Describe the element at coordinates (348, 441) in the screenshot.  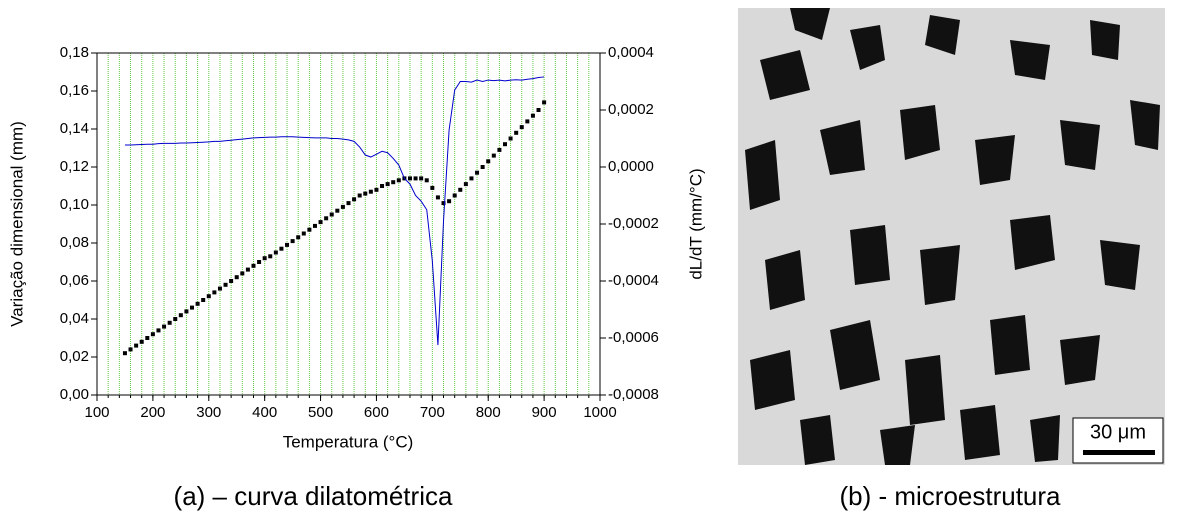
I see `x-axis-title: Temperatura (°C)` at that location.